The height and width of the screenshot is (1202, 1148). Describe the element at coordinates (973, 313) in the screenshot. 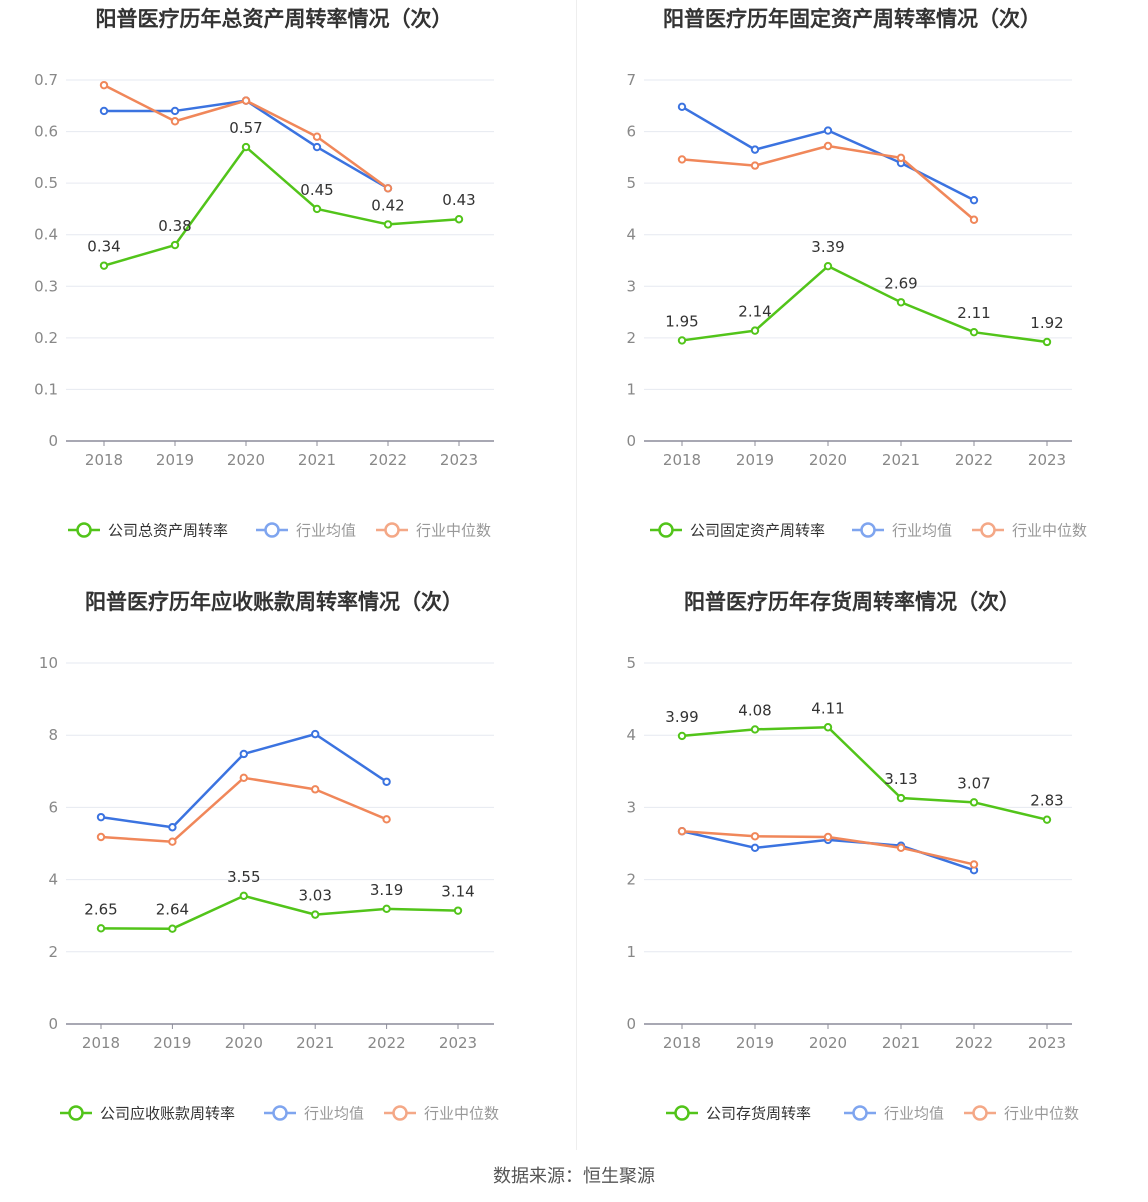

I see `data-label: 2.11` at that location.